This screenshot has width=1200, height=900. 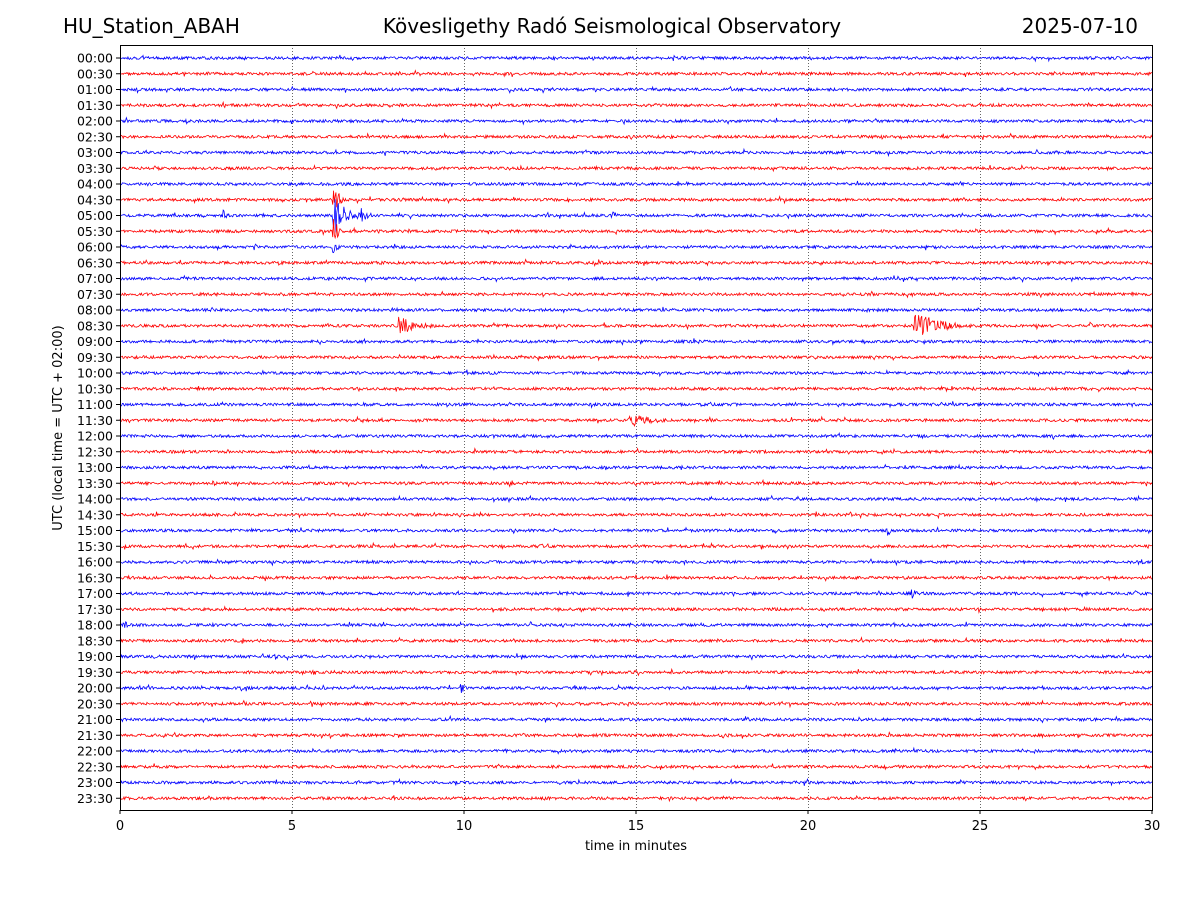 What do you see at coordinates (95, 121) in the screenshot?
I see `y-tick-label: 02:00` at bounding box center [95, 121].